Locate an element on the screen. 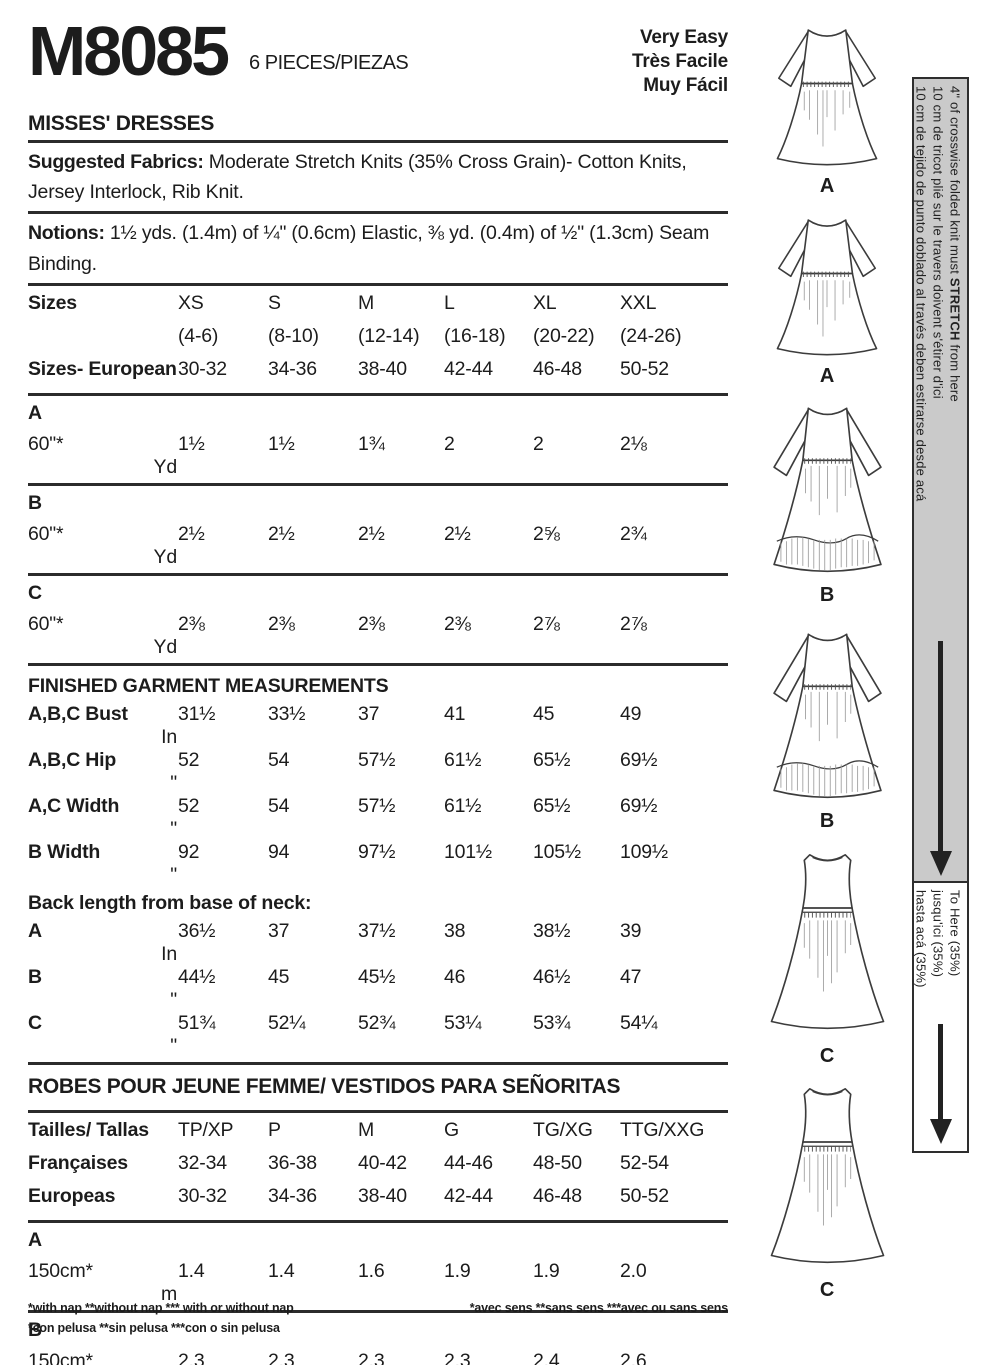  dress-b-illustration is located at coordinates (827, 490).